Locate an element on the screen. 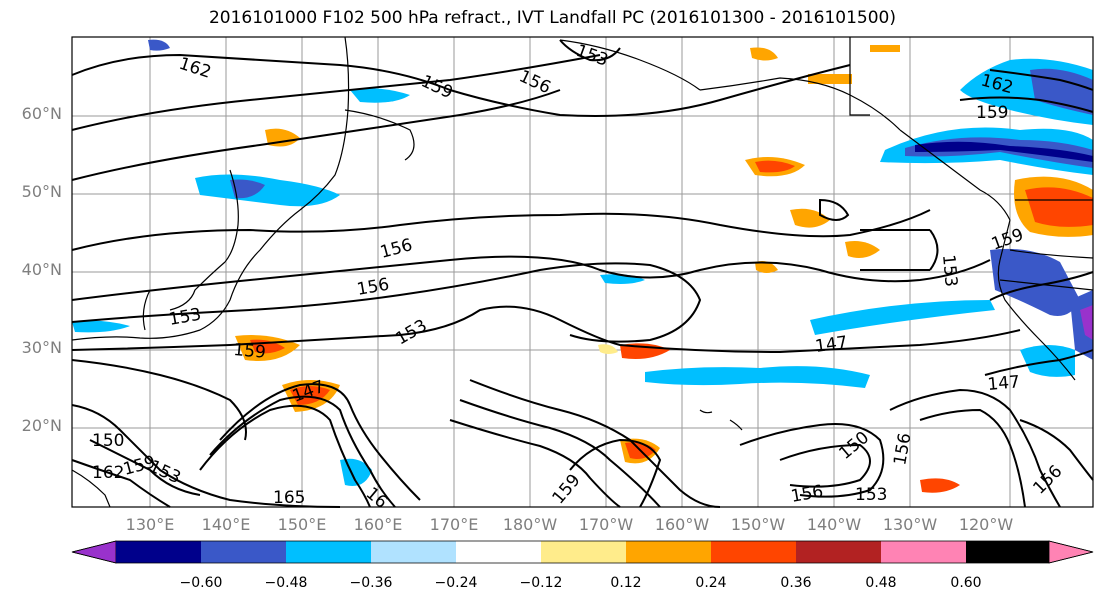 Image resolution: width=1105 pixels, height=601 pixels. colorbar-tick-label: 0.60 is located at coordinates (966, 583).